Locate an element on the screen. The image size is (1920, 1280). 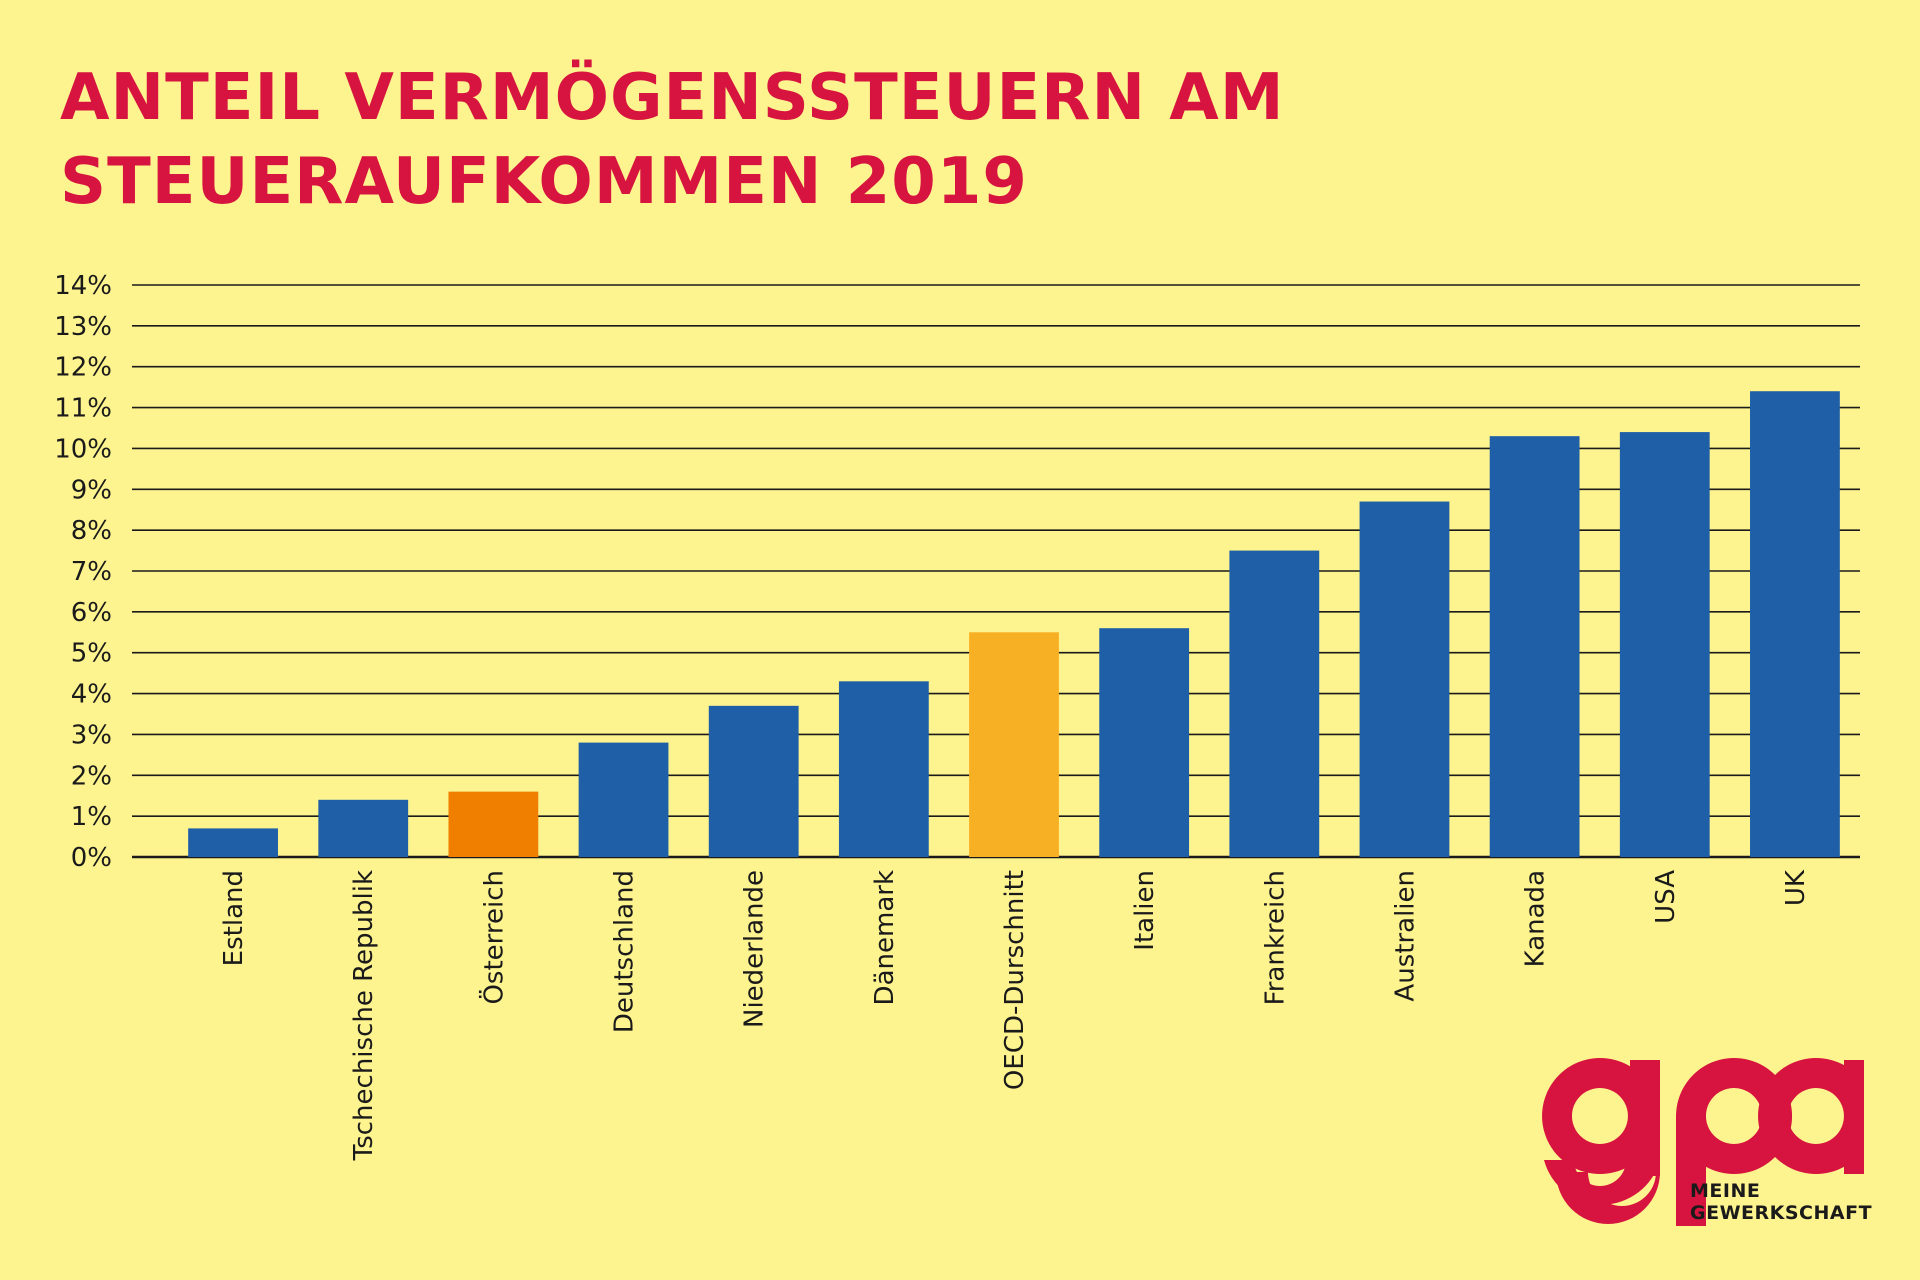
x-category-label: Frankreich is located at coordinates (1275, 937).